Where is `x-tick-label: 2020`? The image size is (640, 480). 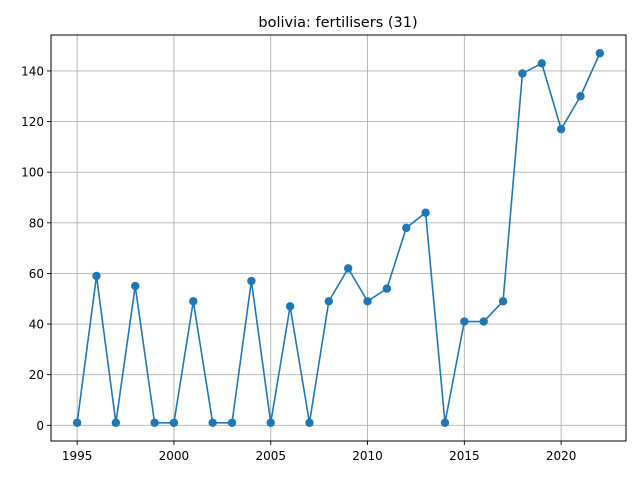
x-tick-label: 2020 is located at coordinates (561, 456).